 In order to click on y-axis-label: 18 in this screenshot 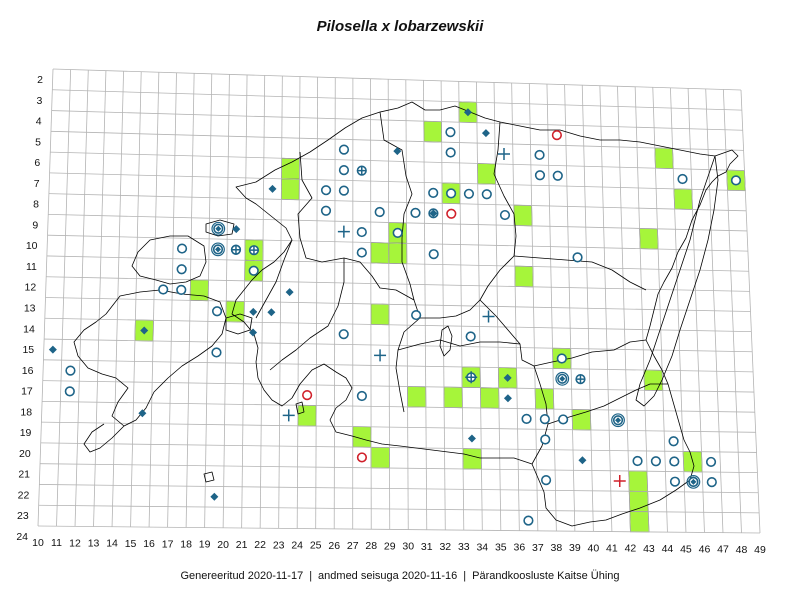, I will do `click(26, 412)`.